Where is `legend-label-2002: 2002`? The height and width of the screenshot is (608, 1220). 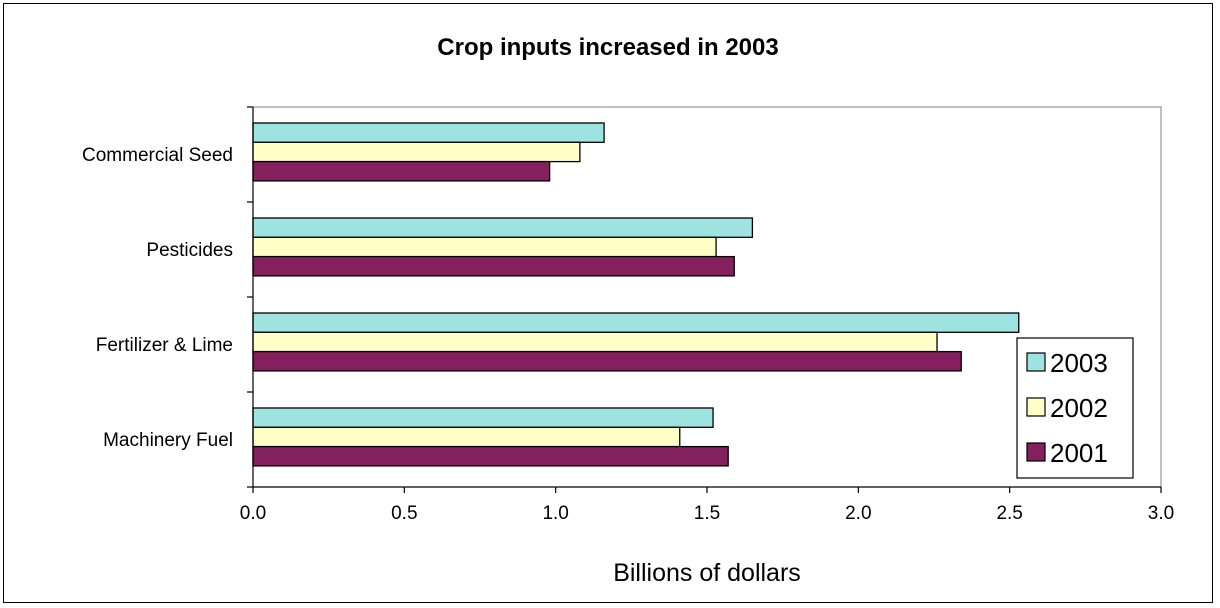
legend-label-2002: 2002 is located at coordinates (1079, 408).